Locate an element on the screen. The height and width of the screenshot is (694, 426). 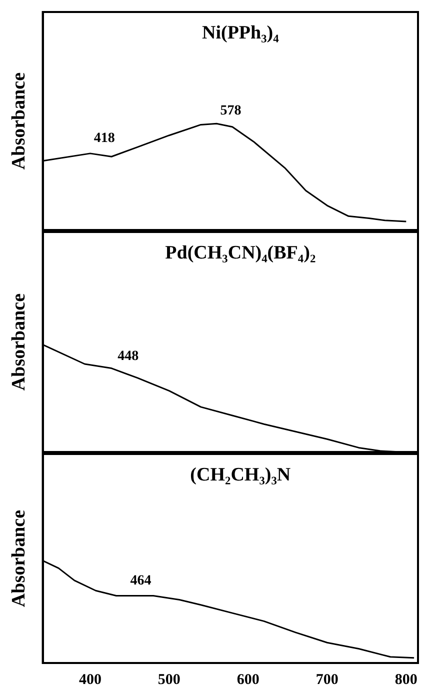
x-tick-label: 400 is located at coordinates (90, 680).